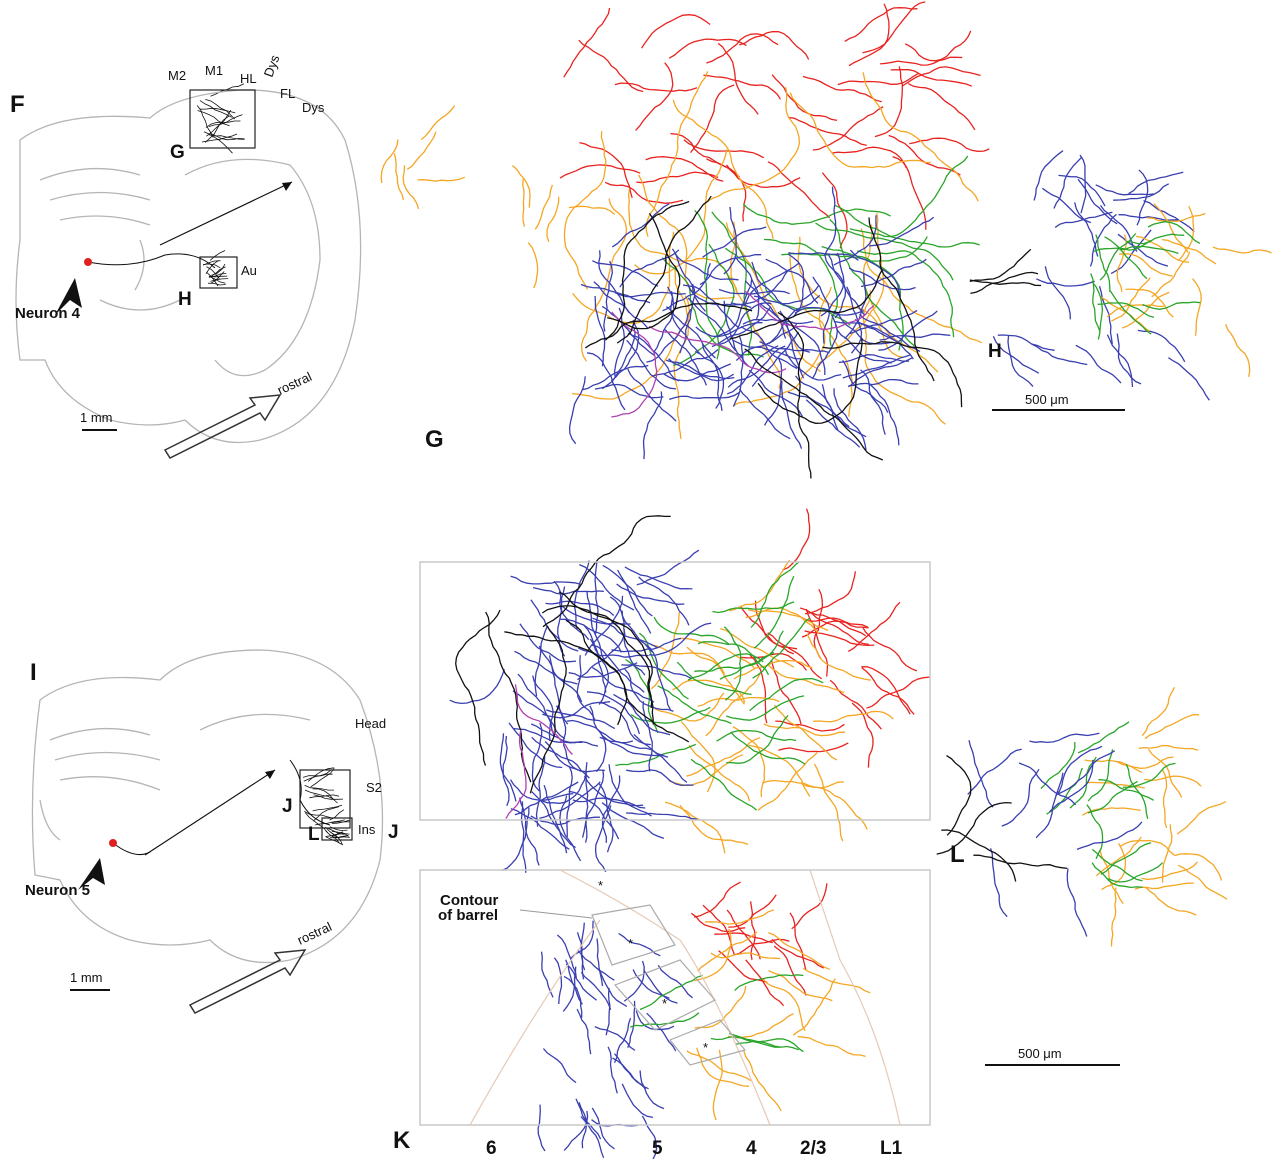 This screenshot has height=1159, width=1280. Describe the element at coordinates (314, 933) in the screenshot. I see `direction-label: rostral` at that location.